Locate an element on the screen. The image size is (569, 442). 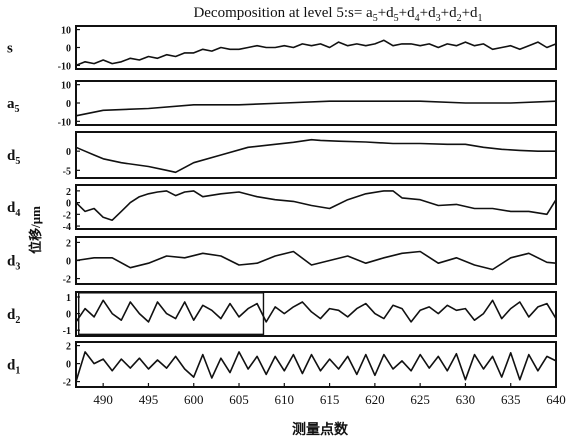
panel-label-d2: d2 is located at coordinates (13, 316).